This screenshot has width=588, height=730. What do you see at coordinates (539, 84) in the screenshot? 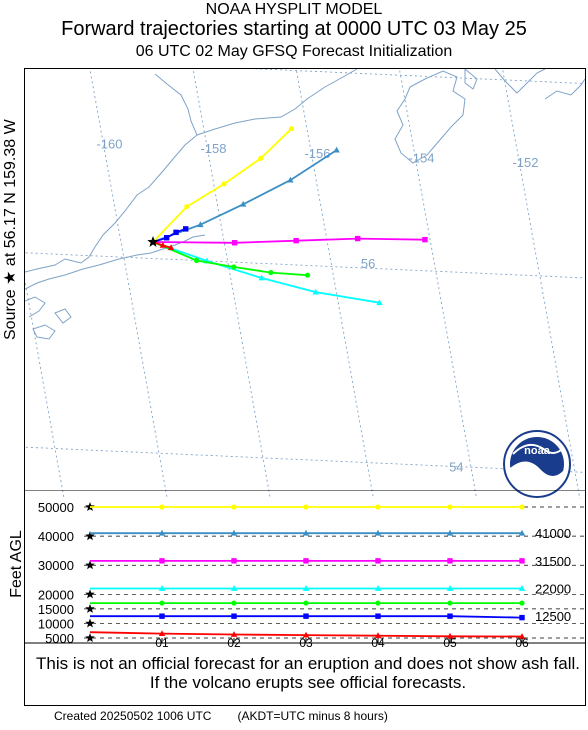
I see `coastline-kenai` at bounding box center [539, 84].